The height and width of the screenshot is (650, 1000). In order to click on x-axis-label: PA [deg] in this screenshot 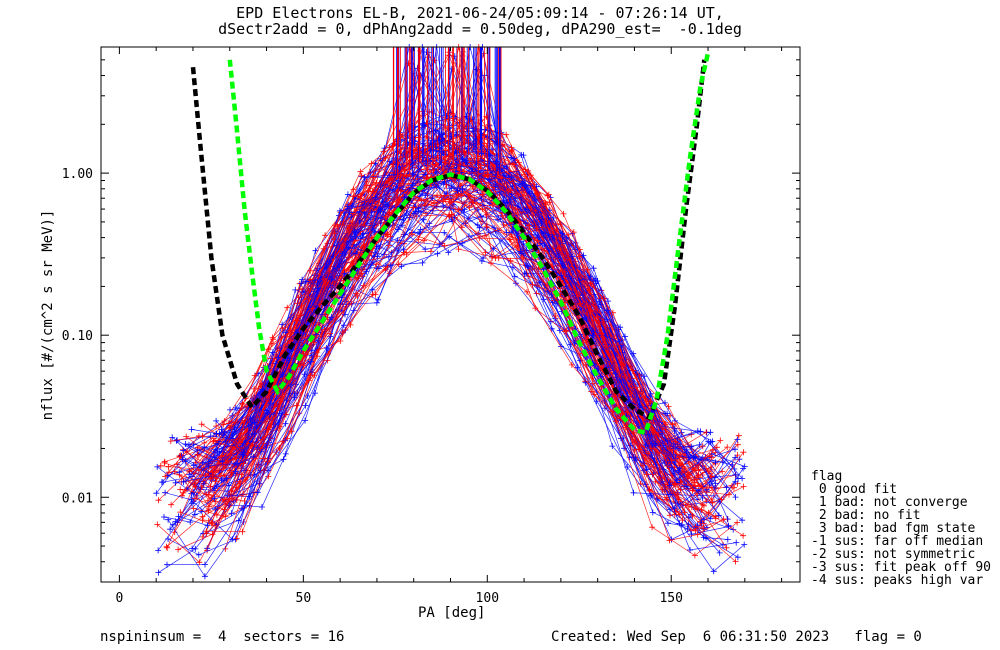, I will do `click(452, 613)`.